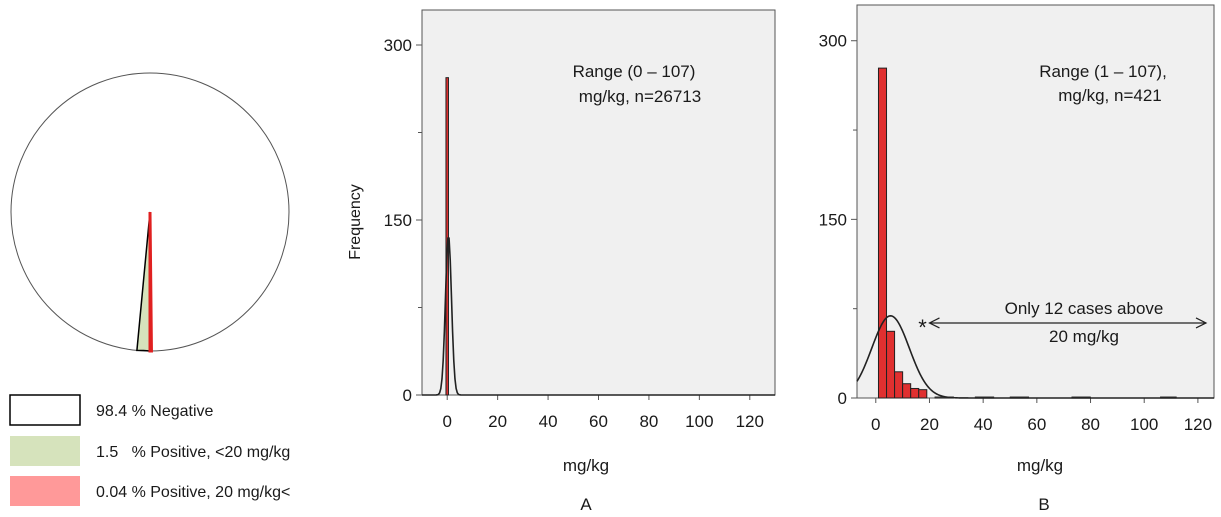 The image size is (1221, 517). What do you see at coordinates (497, 421) in the screenshot?
I see `x-tick-label-a: 20` at bounding box center [497, 421].